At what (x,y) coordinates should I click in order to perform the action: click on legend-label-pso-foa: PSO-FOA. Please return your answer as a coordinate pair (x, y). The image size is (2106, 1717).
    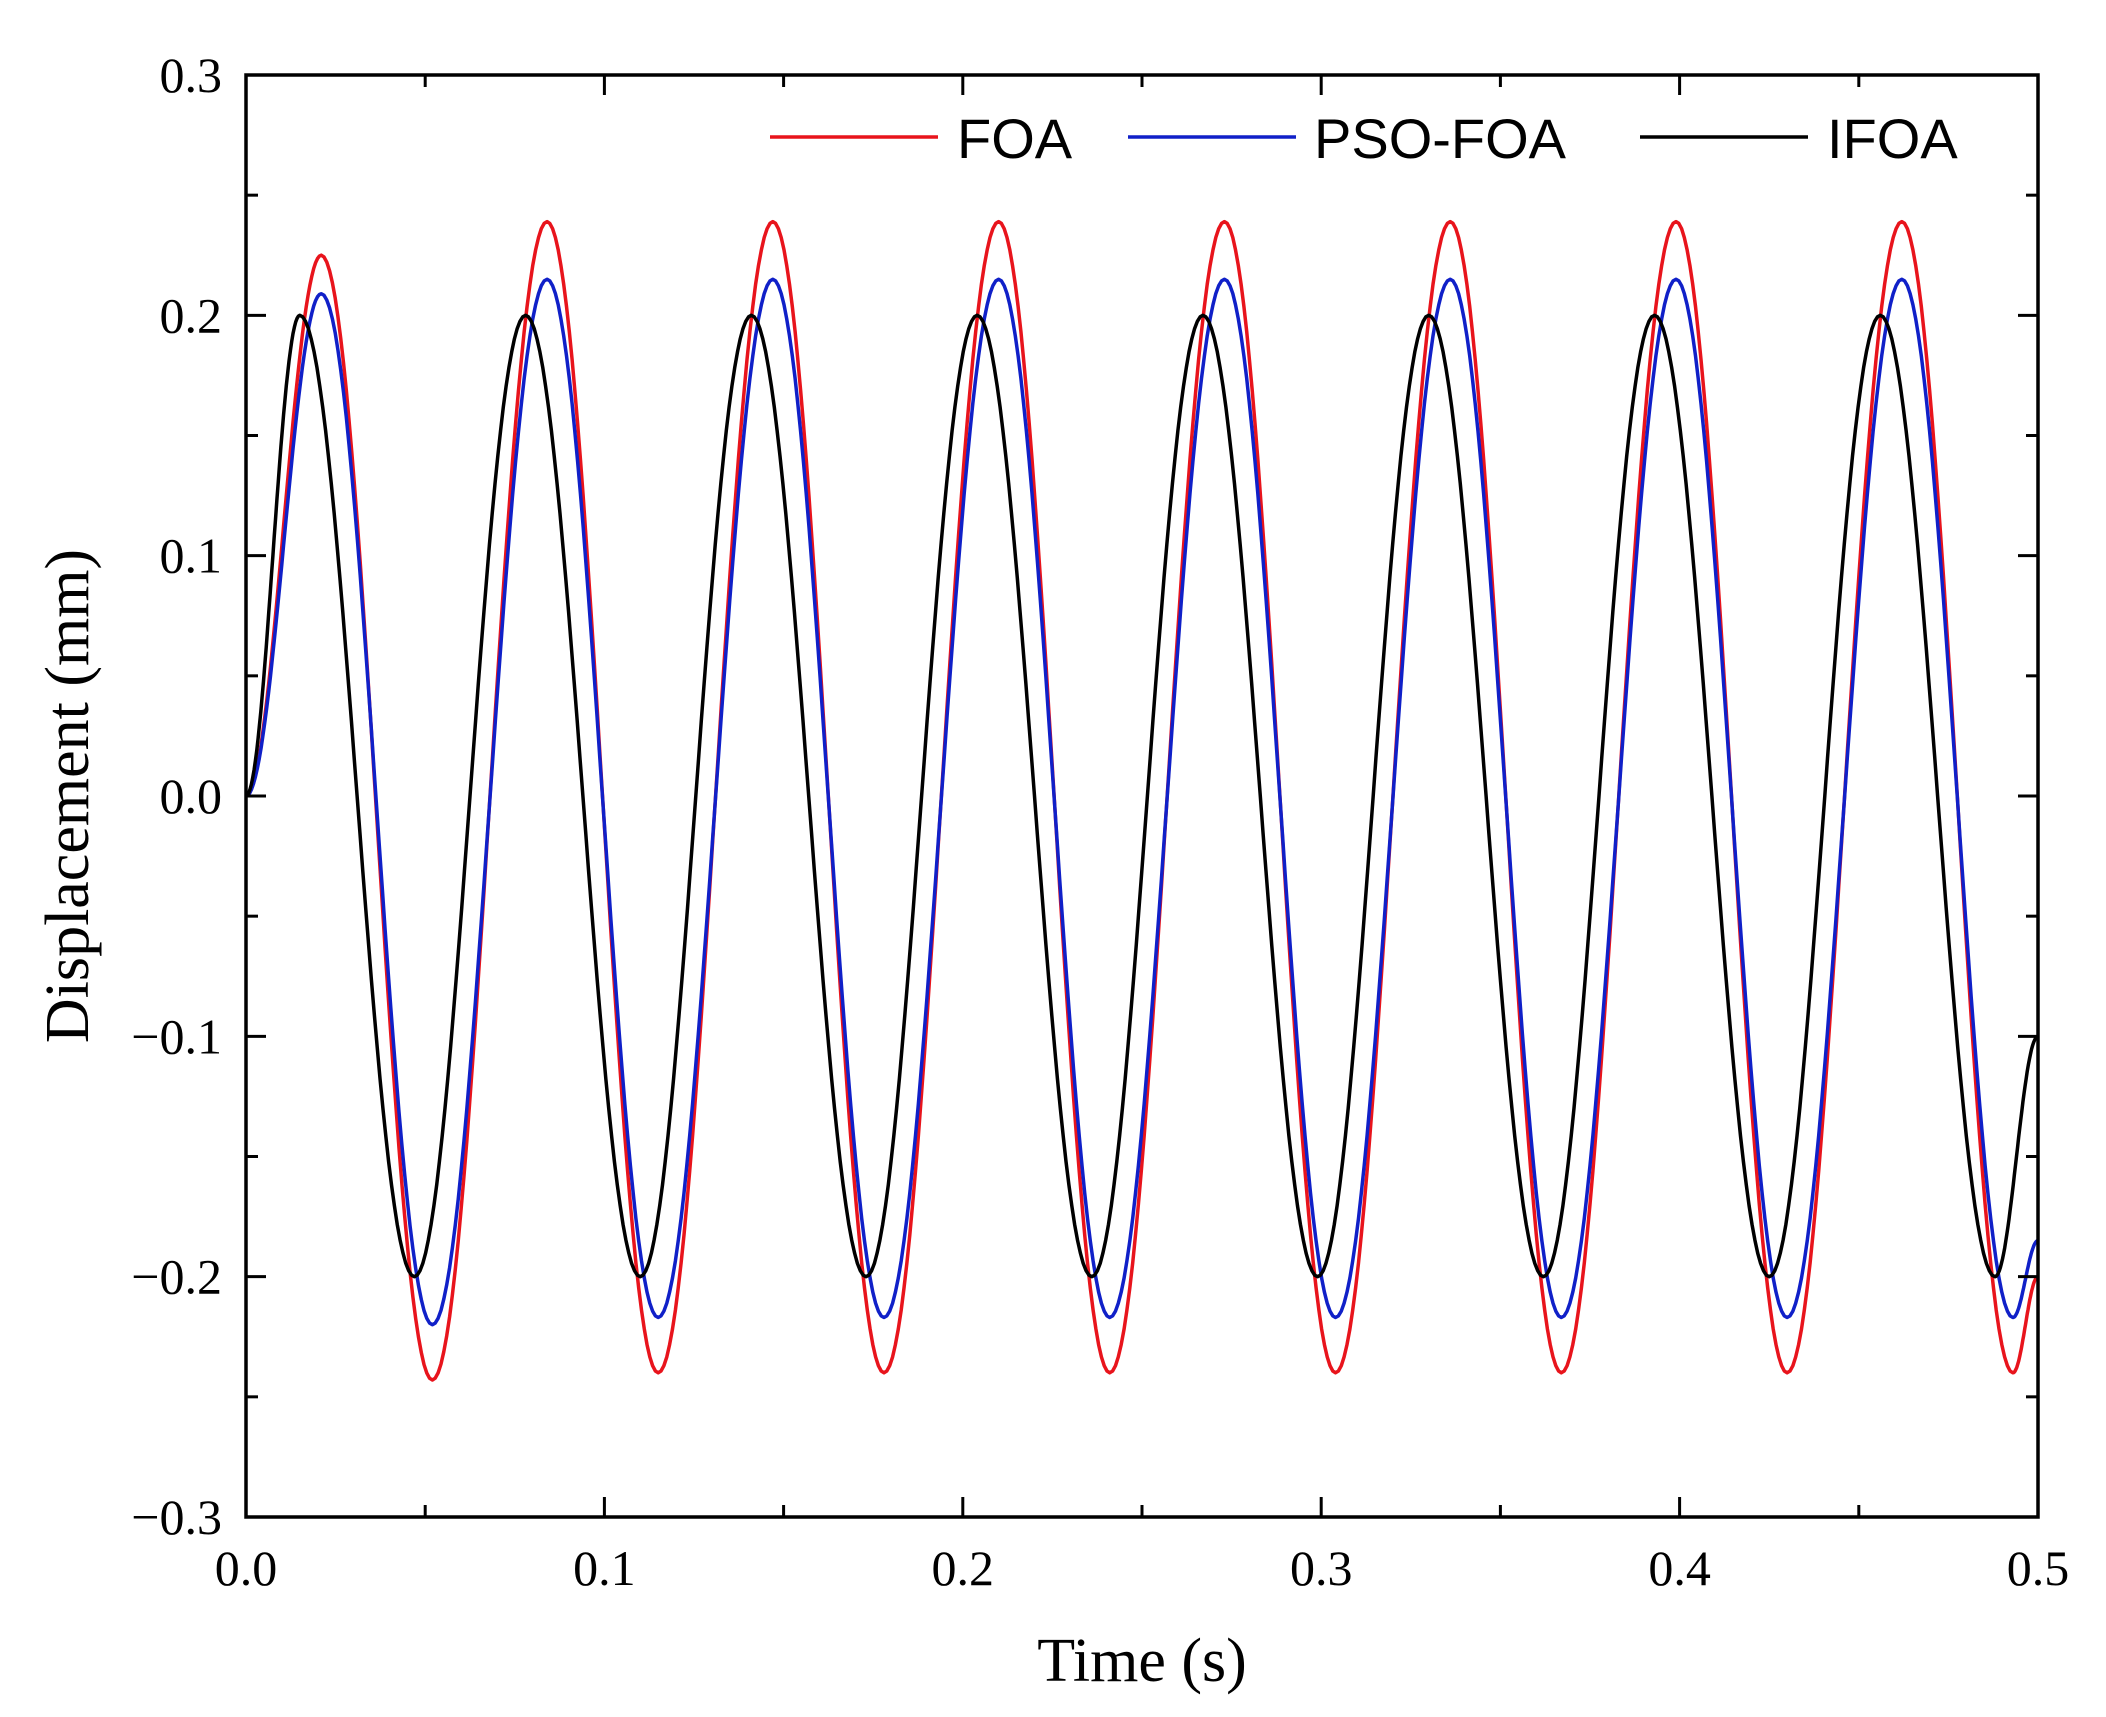
    Looking at the image, I should click on (1440, 138).